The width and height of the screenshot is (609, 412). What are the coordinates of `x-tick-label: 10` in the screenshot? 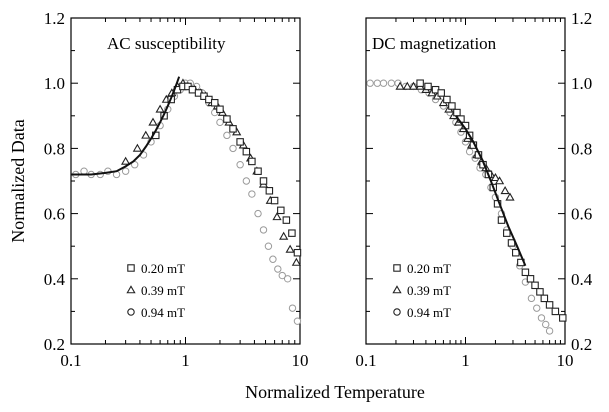 It's located at (300, 360).